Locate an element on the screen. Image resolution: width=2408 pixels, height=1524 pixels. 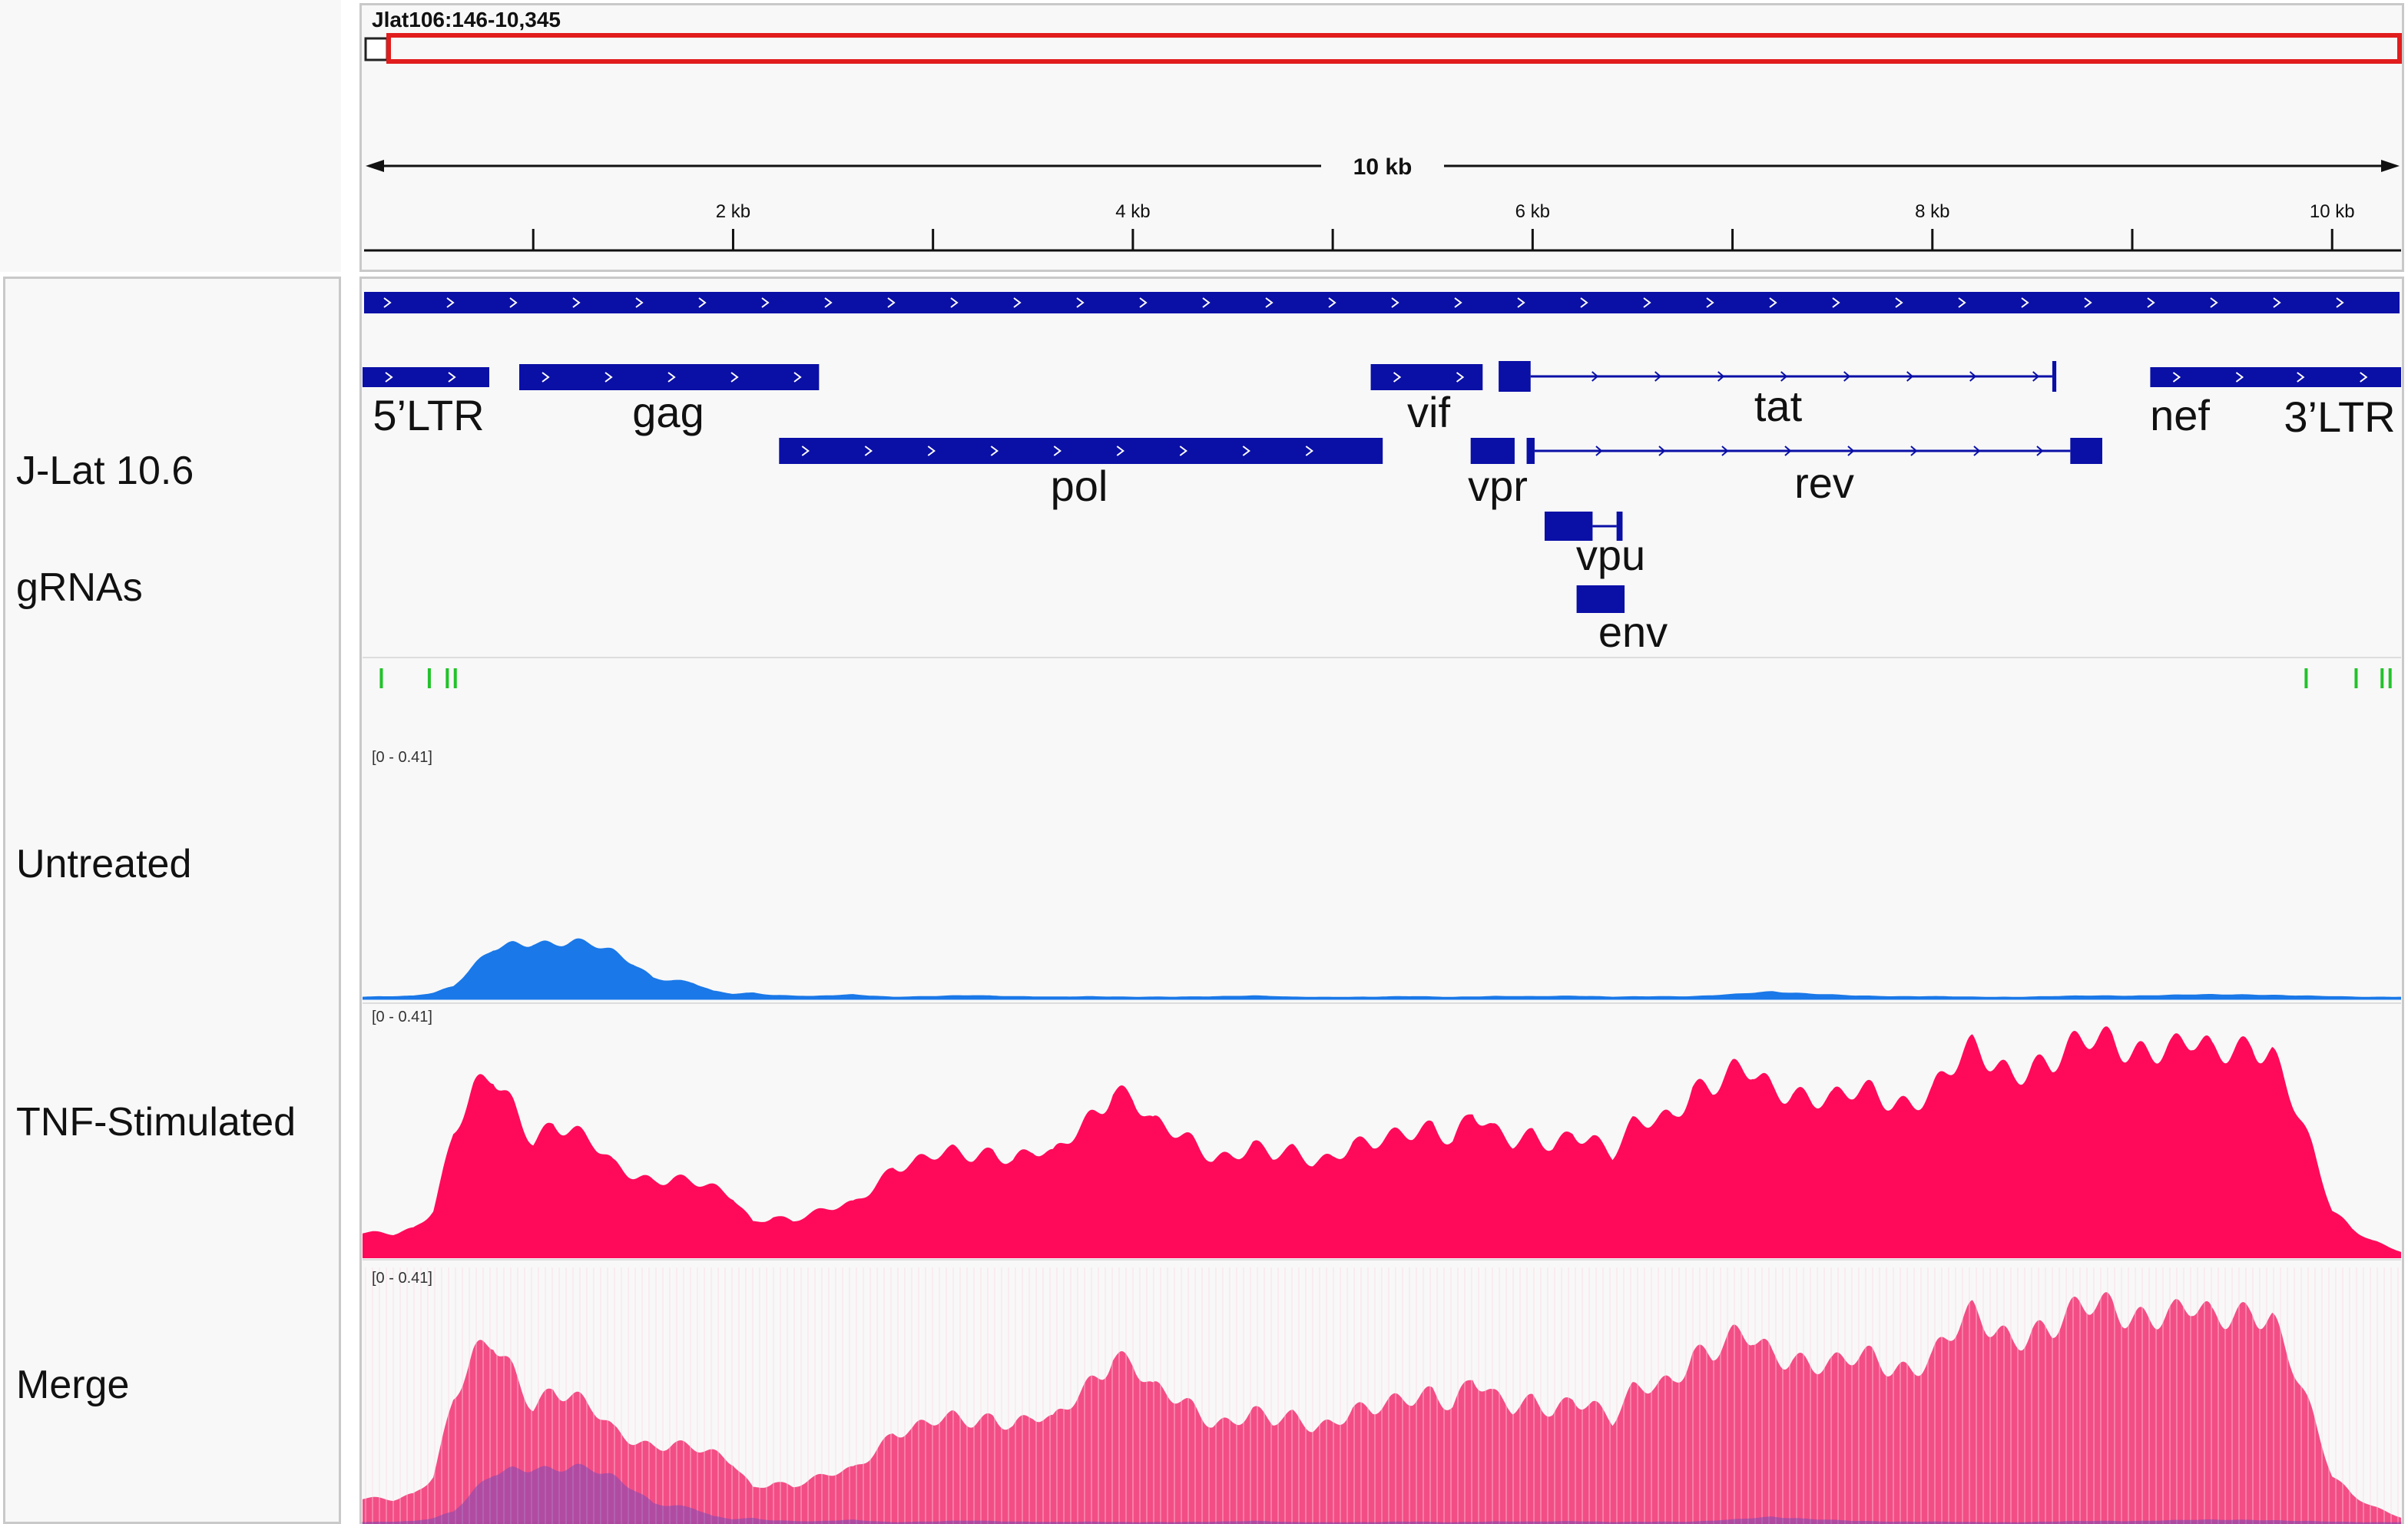
name-panel-header is located at coordinates (170, 136).